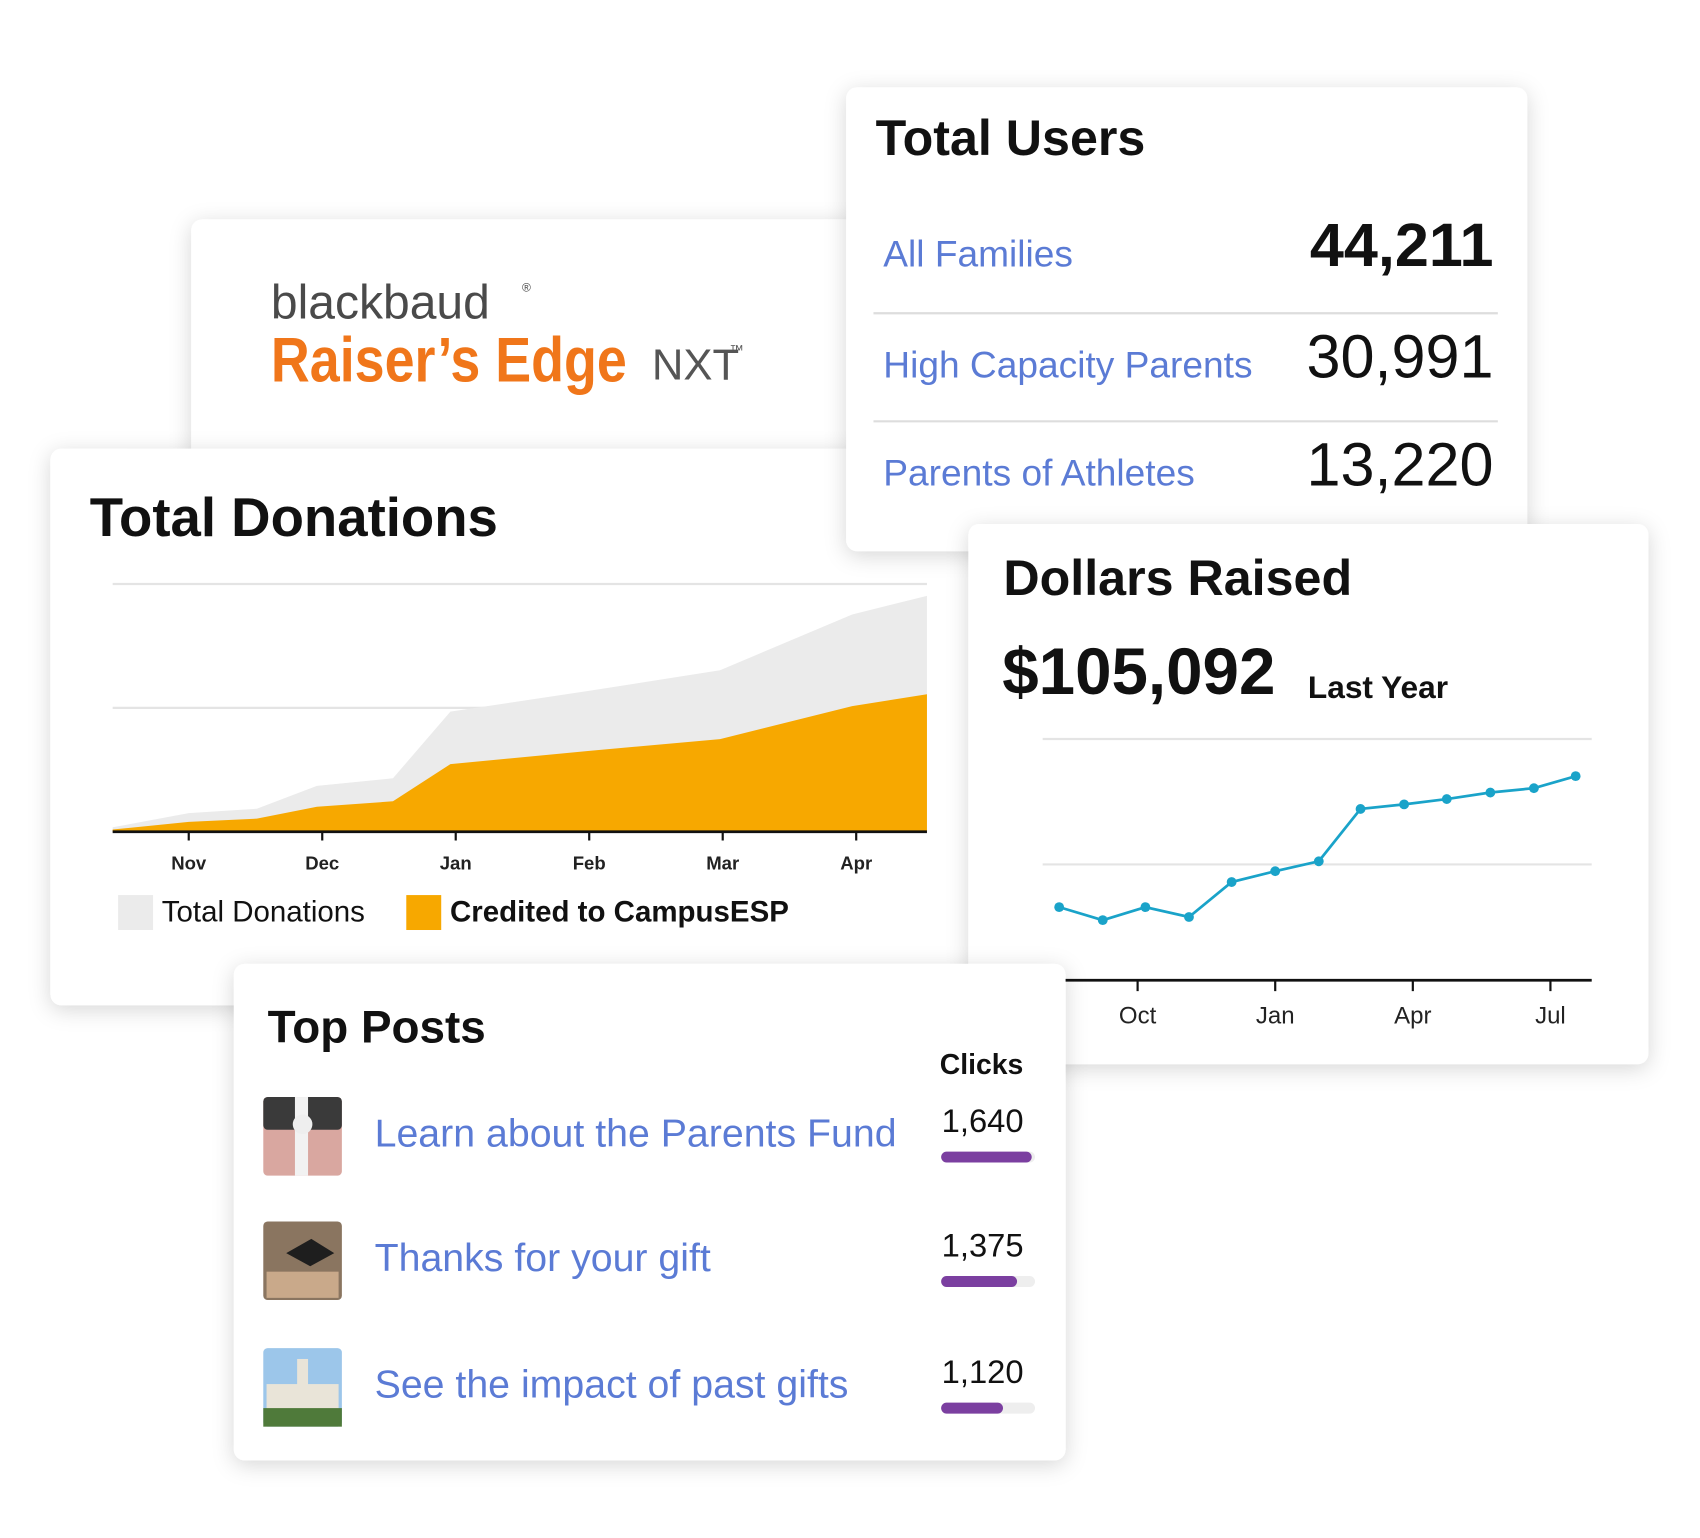 Image resolution: width=1700 pixels, height=1538 pixels. I want to click on post-title: Thanks for your gift, so click(543, 1258).